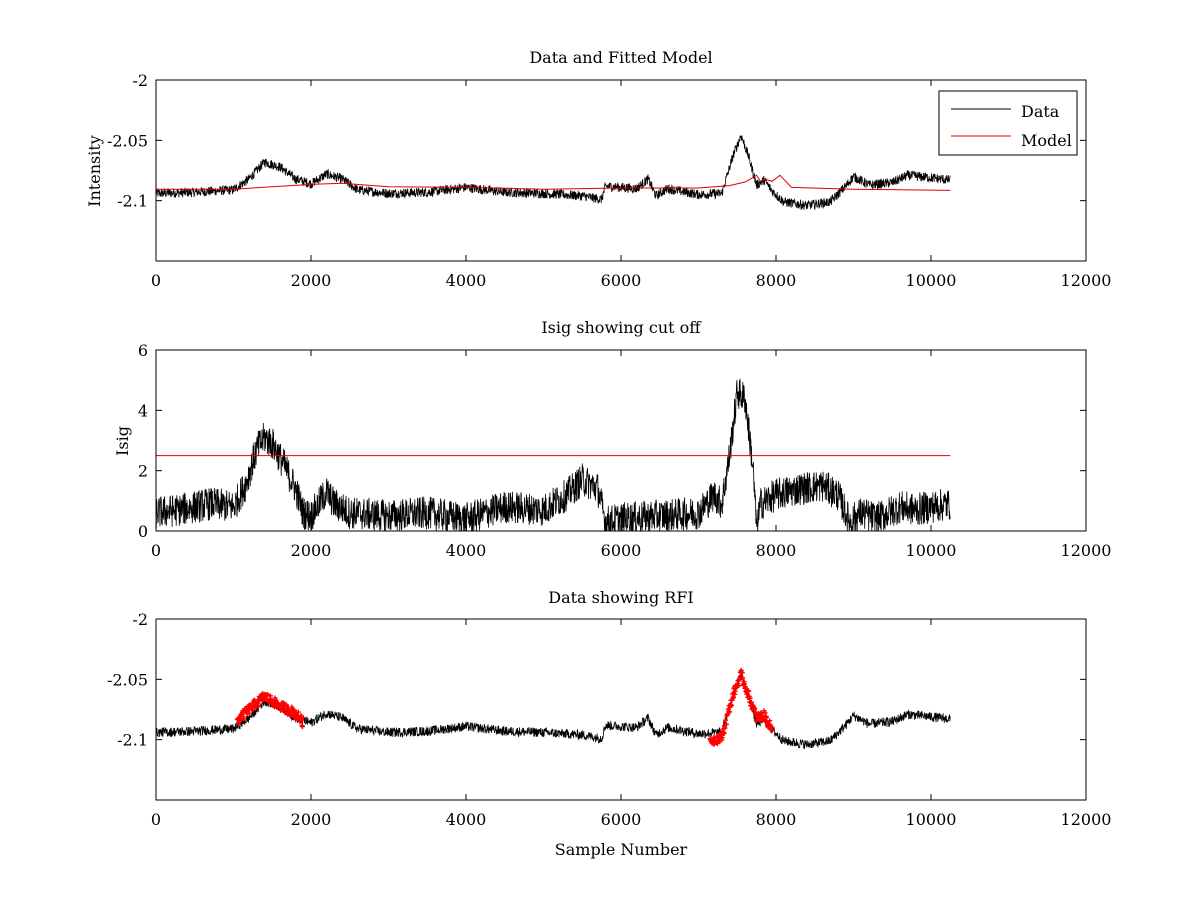 The image size is (1200, 900). Describe the element at coordinates (143, 410) in the screenshot. I see `y-tick-label: 4` at that location.